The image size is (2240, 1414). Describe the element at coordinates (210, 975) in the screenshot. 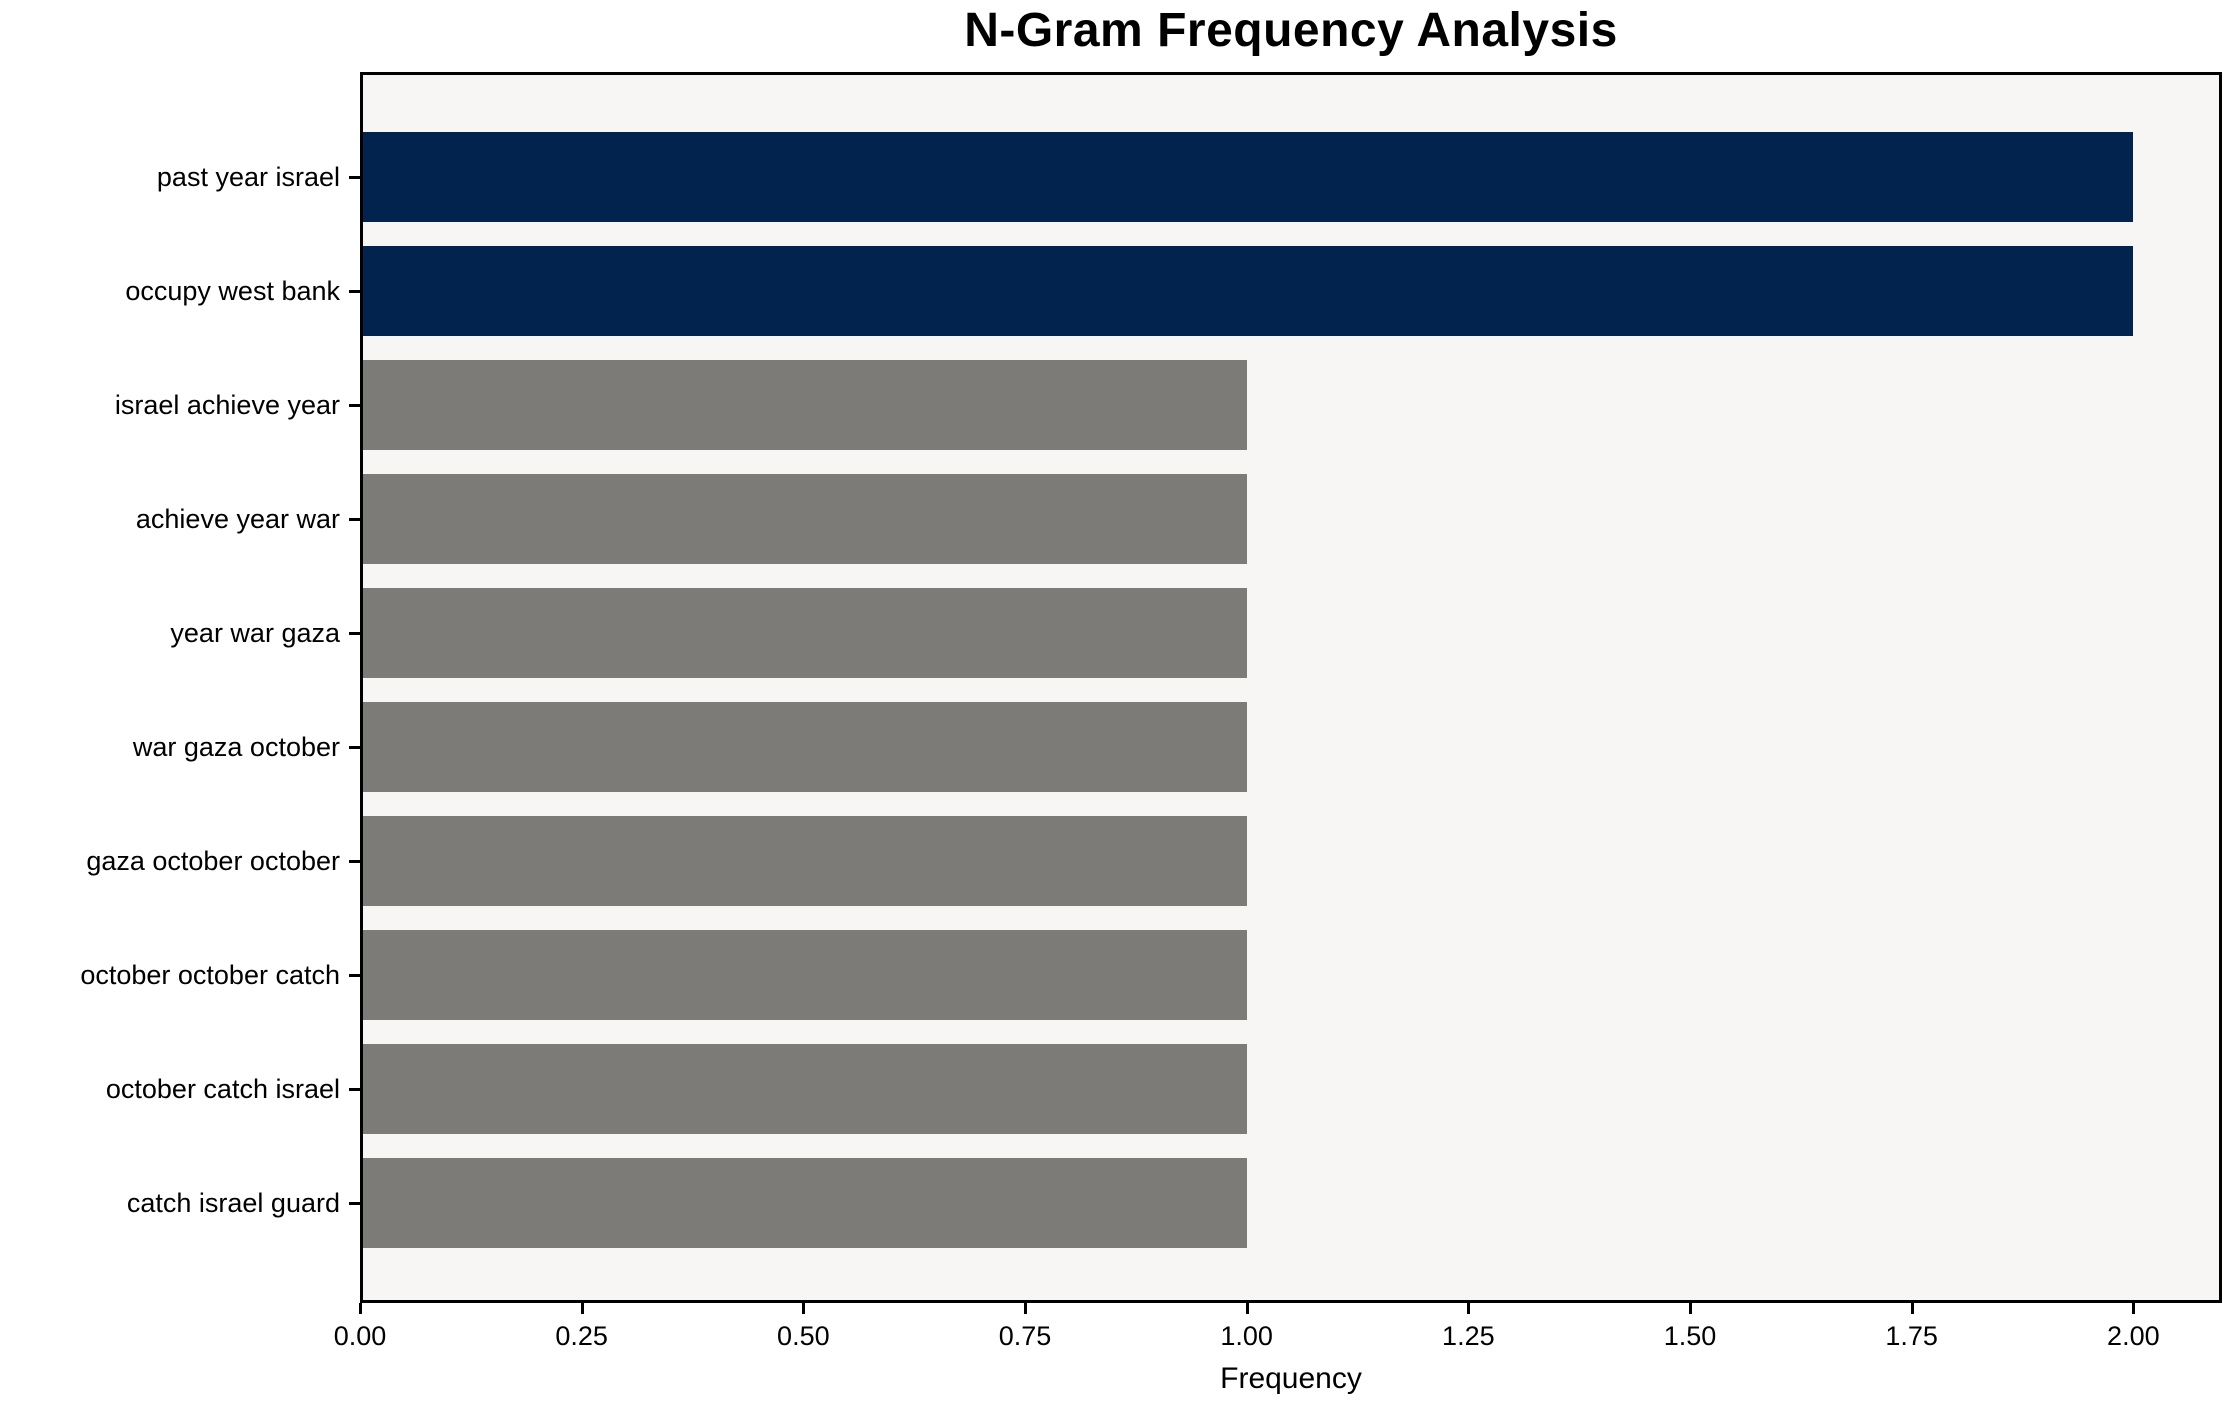

I see `y-tick-label: october october catch` at that location.